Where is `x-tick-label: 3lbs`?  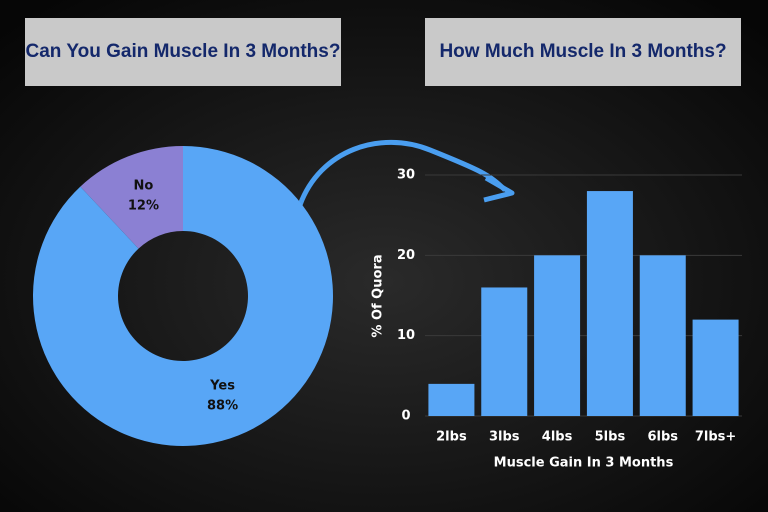 x-tick-label: 3lbs is located at coordinates (504, 437).